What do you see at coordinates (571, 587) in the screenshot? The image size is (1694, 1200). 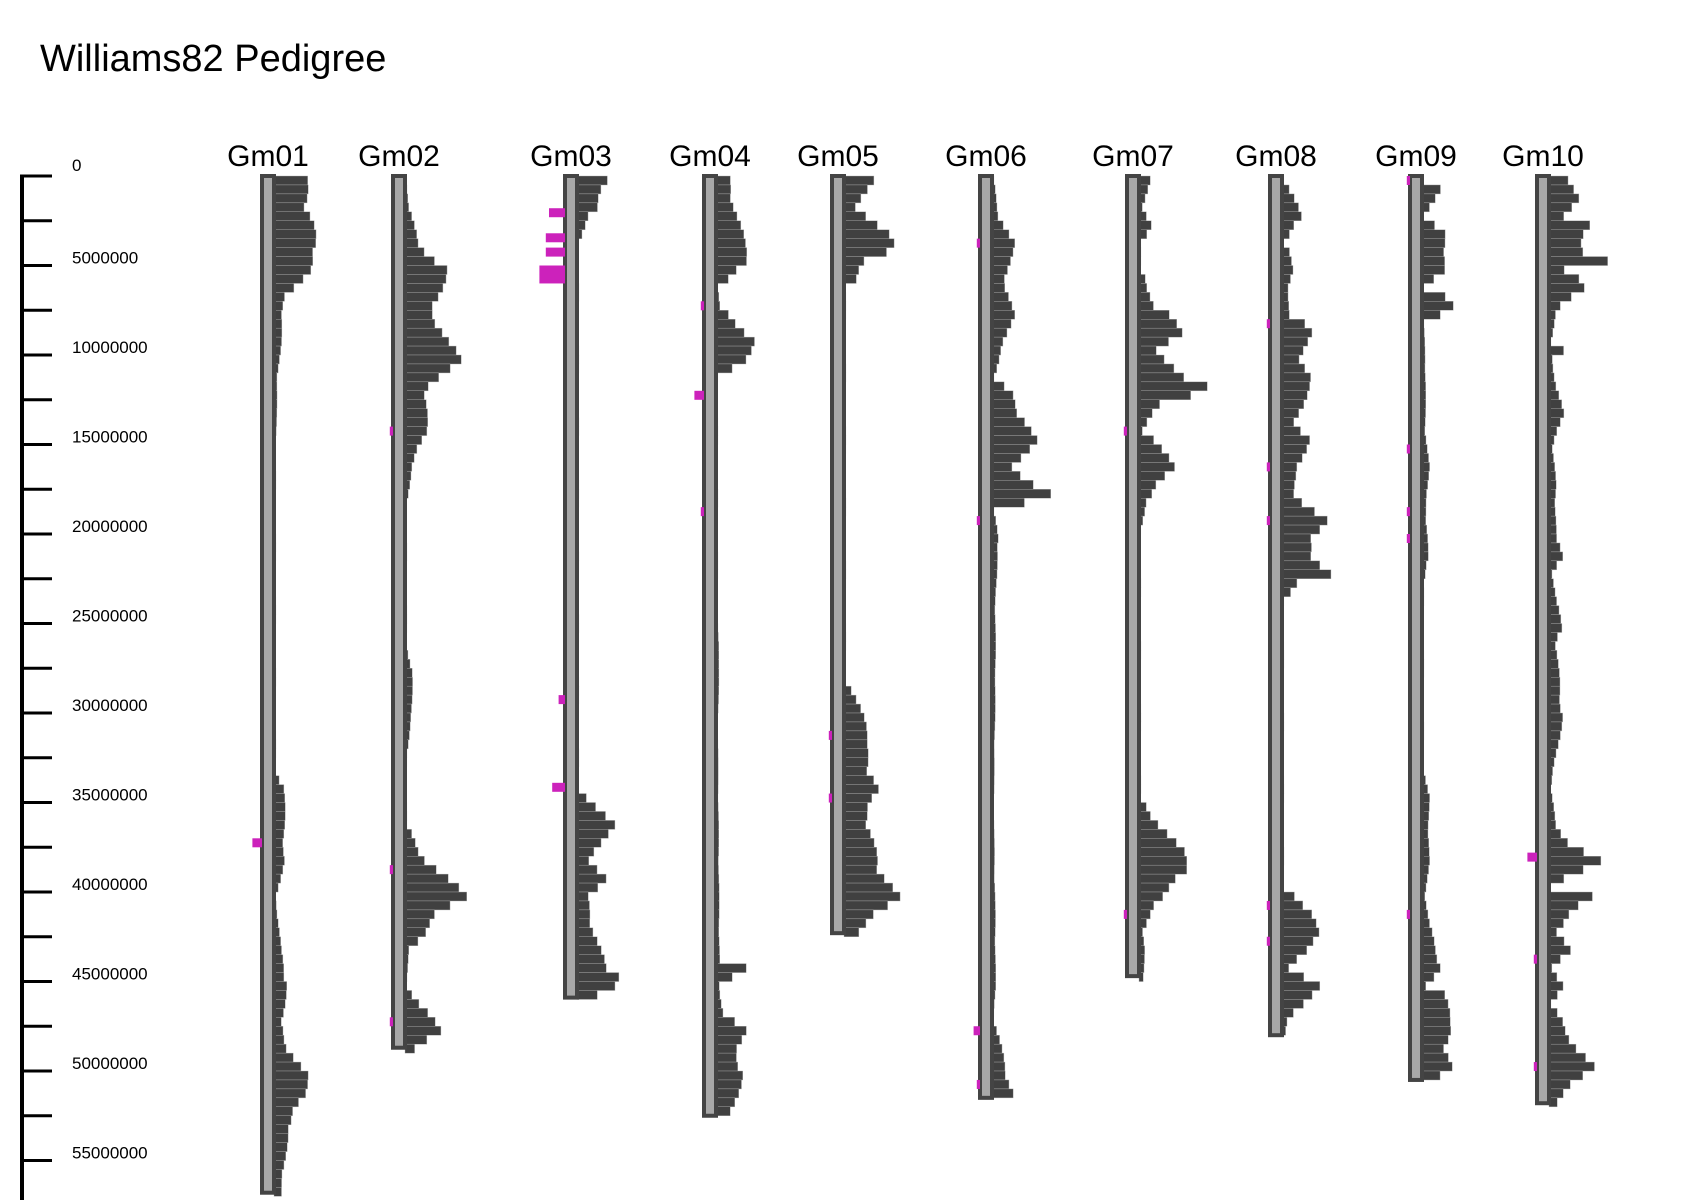 I see `chromosome-body` at bounding box center [571, 587].